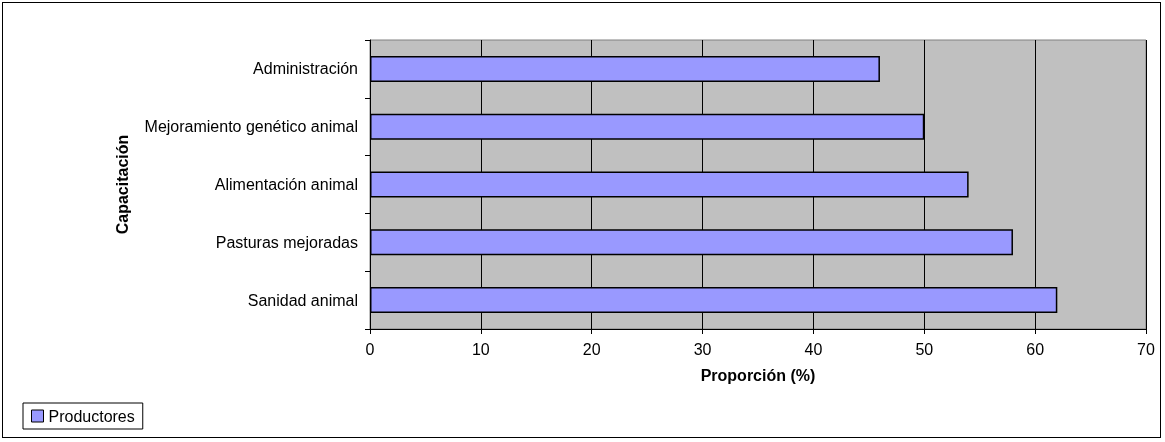 The height and width of the screenshot is (442, 1165). What do you see at coordinates (286, 242) in the screenshot?
I see `y-tick-label: Pasturas mejoradas` at bounding box center [286, 242].